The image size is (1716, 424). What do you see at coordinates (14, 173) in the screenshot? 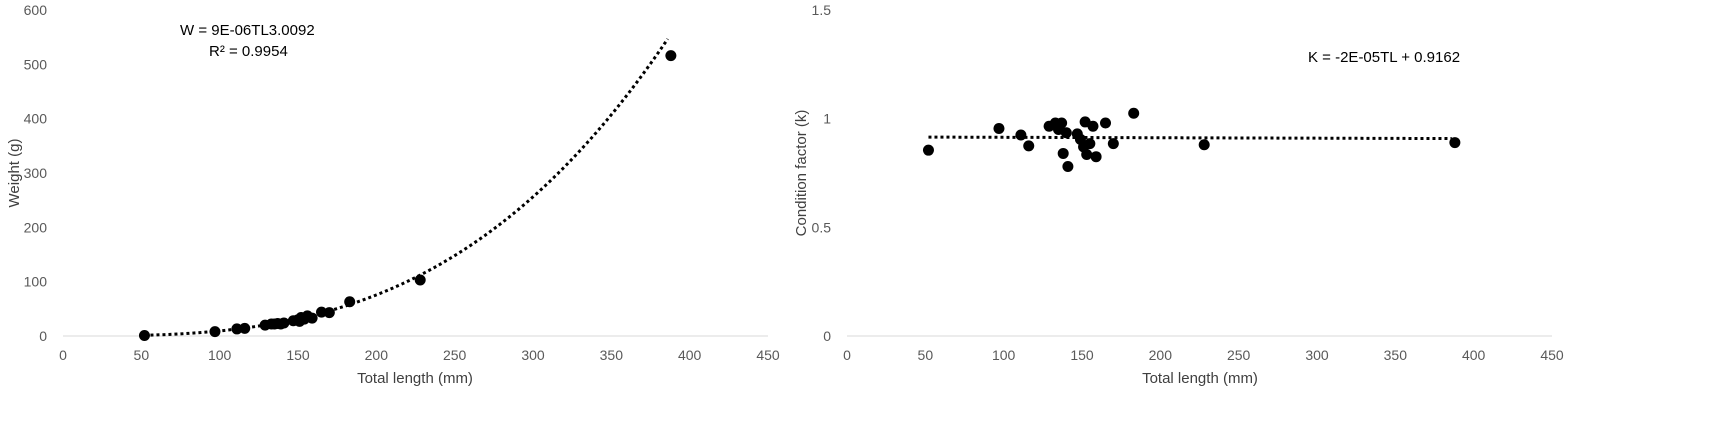
I see `y-axis-title: Weight (g)` at bounding box center [14, 173].